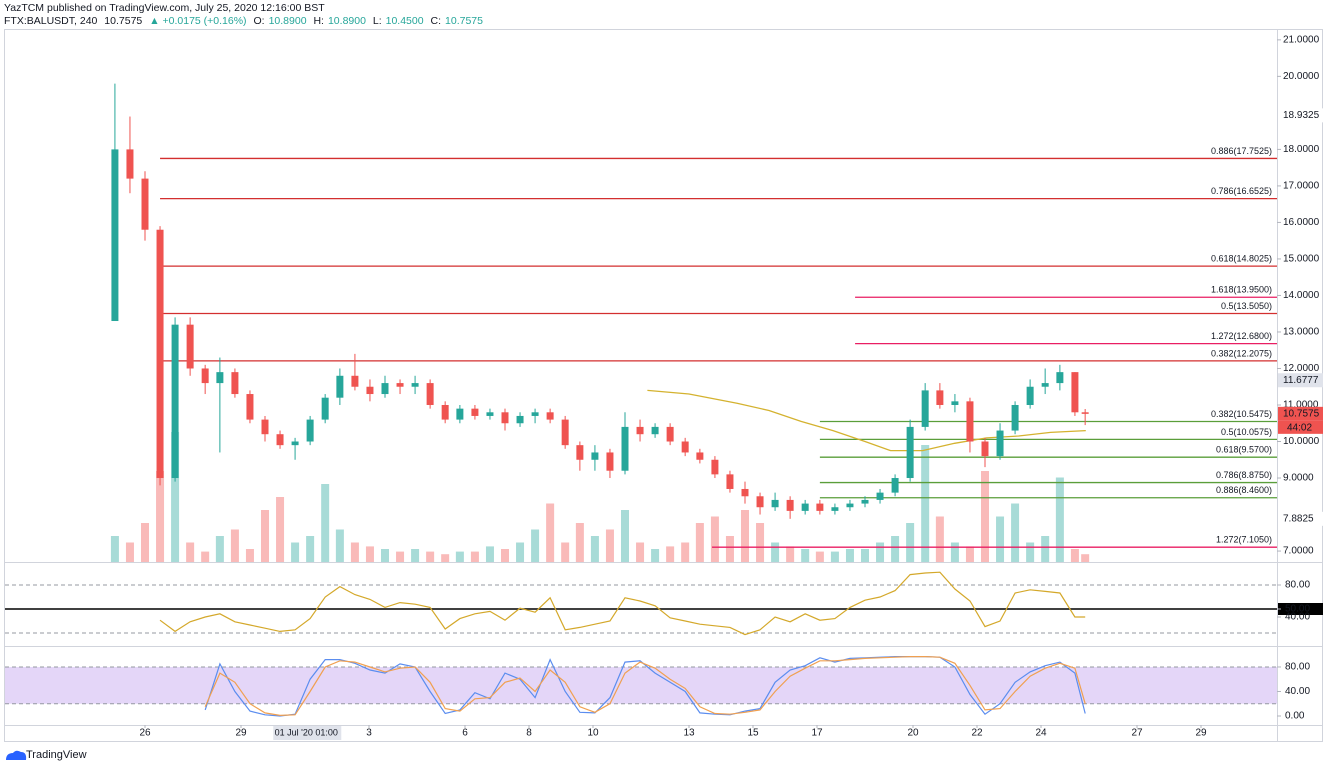 This screenshot has height=768, width=1323. Describe the element at coordinates (1301, 441) in the screenshot. I see `y-tick-label: 10.0000` at that location.